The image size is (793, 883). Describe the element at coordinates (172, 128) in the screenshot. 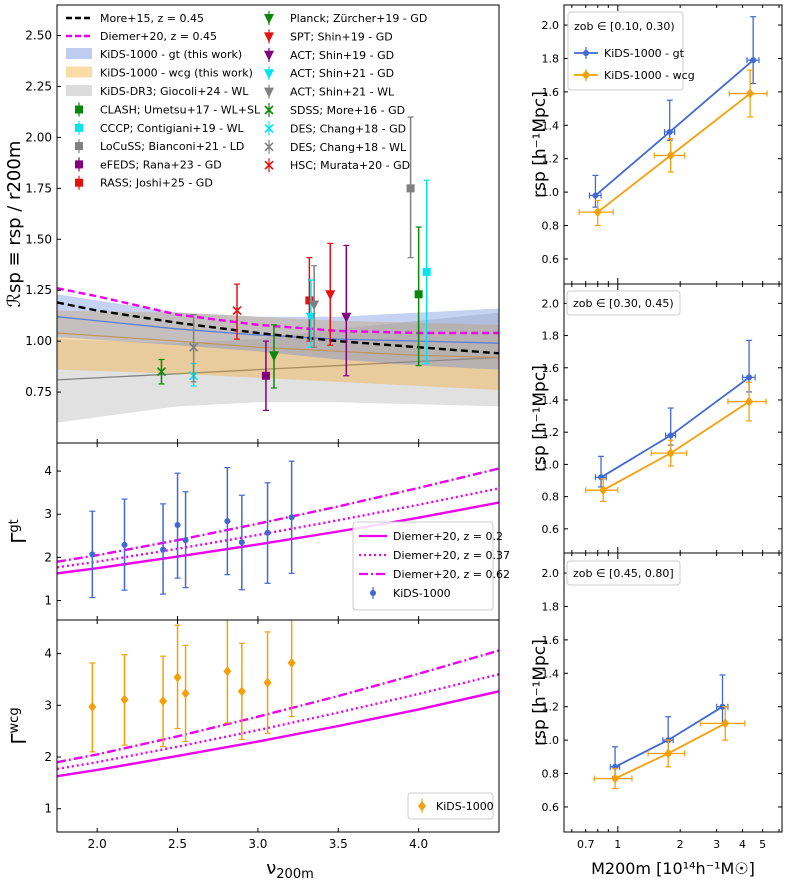

I see `legend-label: CCCP; Contigiani+19 - WL` at that location.